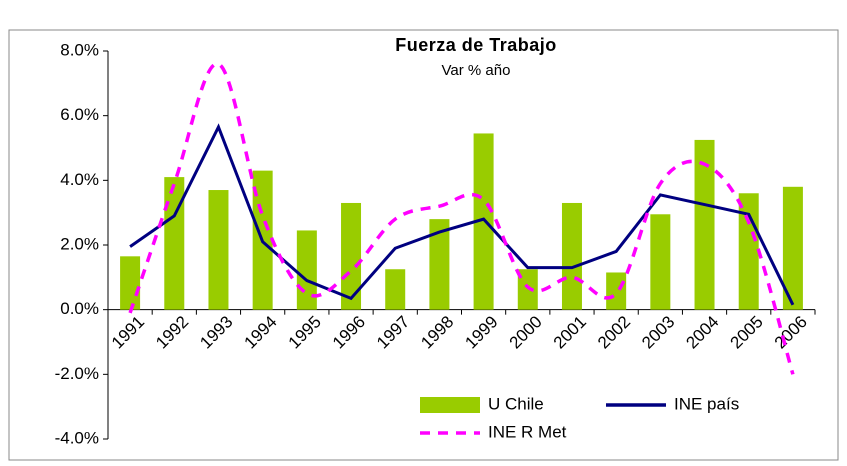 The height and width of the screenshot is (466, 847). I want to click on y-tick-label: -2.0%, so click(77, 373).